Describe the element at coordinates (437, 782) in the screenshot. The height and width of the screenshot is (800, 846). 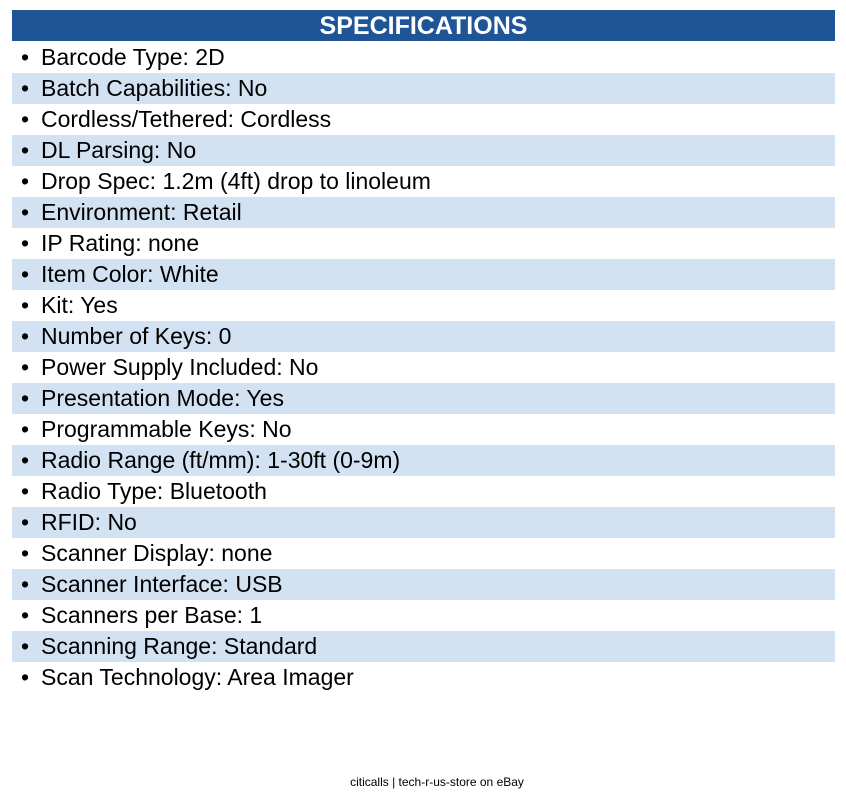
I see `footer: citicalls | tech-r-us-store on eBay` at that location.